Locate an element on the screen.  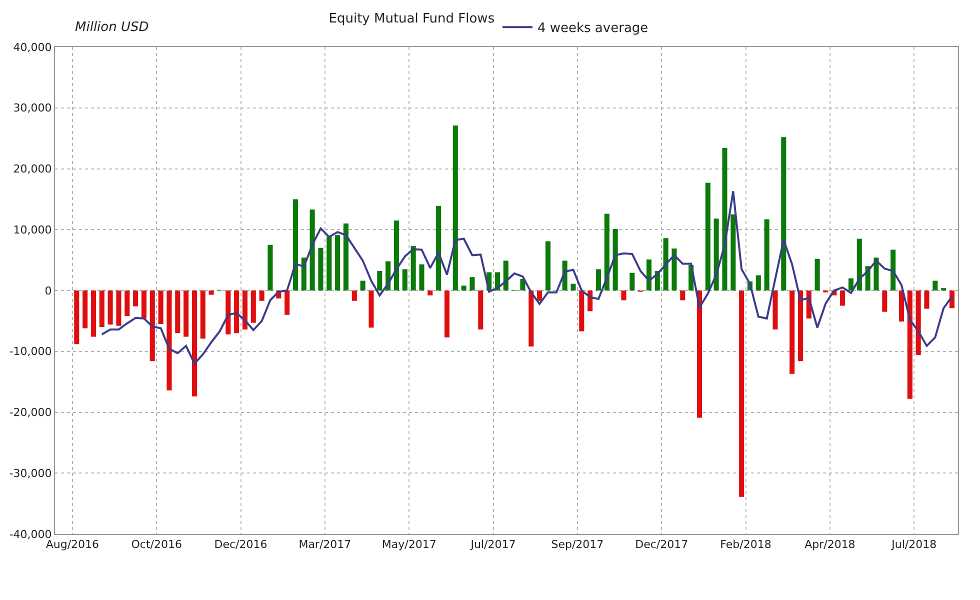
x-tick-label: Mar/2017 is located at coordinates (325, 545).